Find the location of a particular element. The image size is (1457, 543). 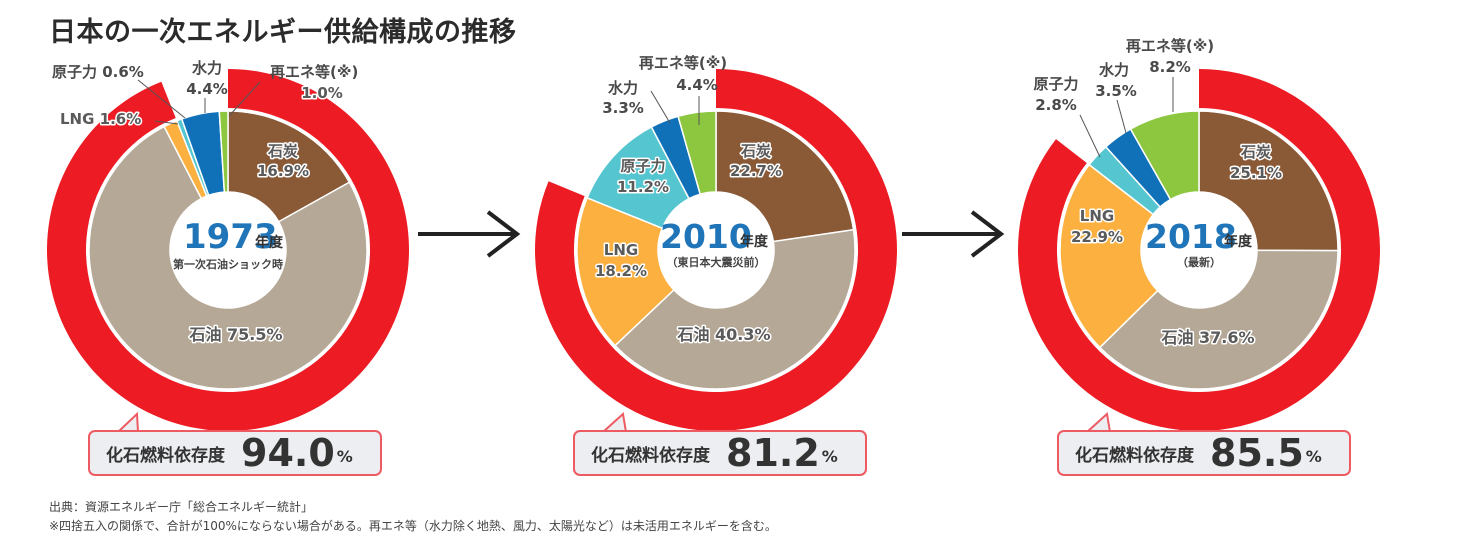

oil-label: 石油 37.6% is located at coordinates (1207, 337).